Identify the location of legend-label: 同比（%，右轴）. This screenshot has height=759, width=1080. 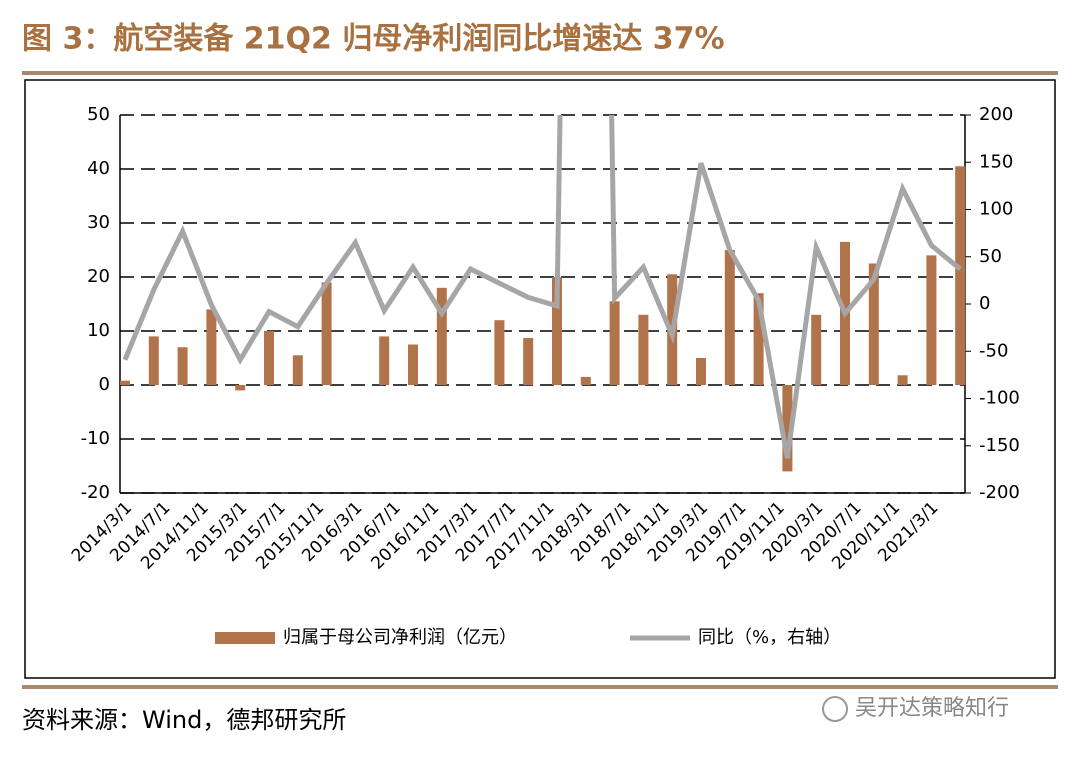
(769, 637).